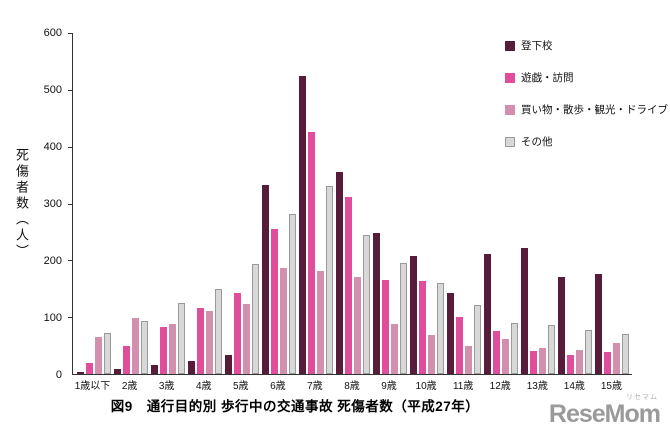  I want to click on x-axis: 1歳以下 2歳 3歳 4歳 5歳 6歳 7歳 8歳 9歳 10歳 11歳 12歳 13歳 14歳 15歳, so click(352, 384).